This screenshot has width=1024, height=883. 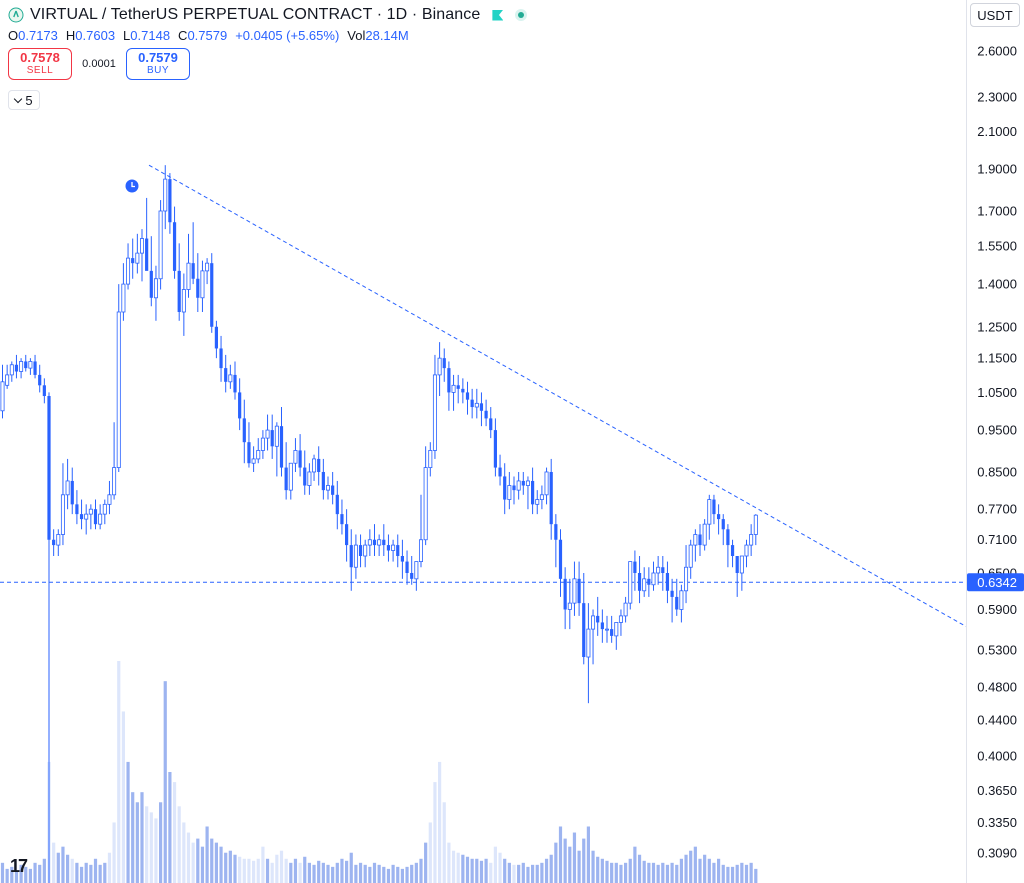 I want to click on sell-button: 0.7578 SELL, so click(x=40, y=64).